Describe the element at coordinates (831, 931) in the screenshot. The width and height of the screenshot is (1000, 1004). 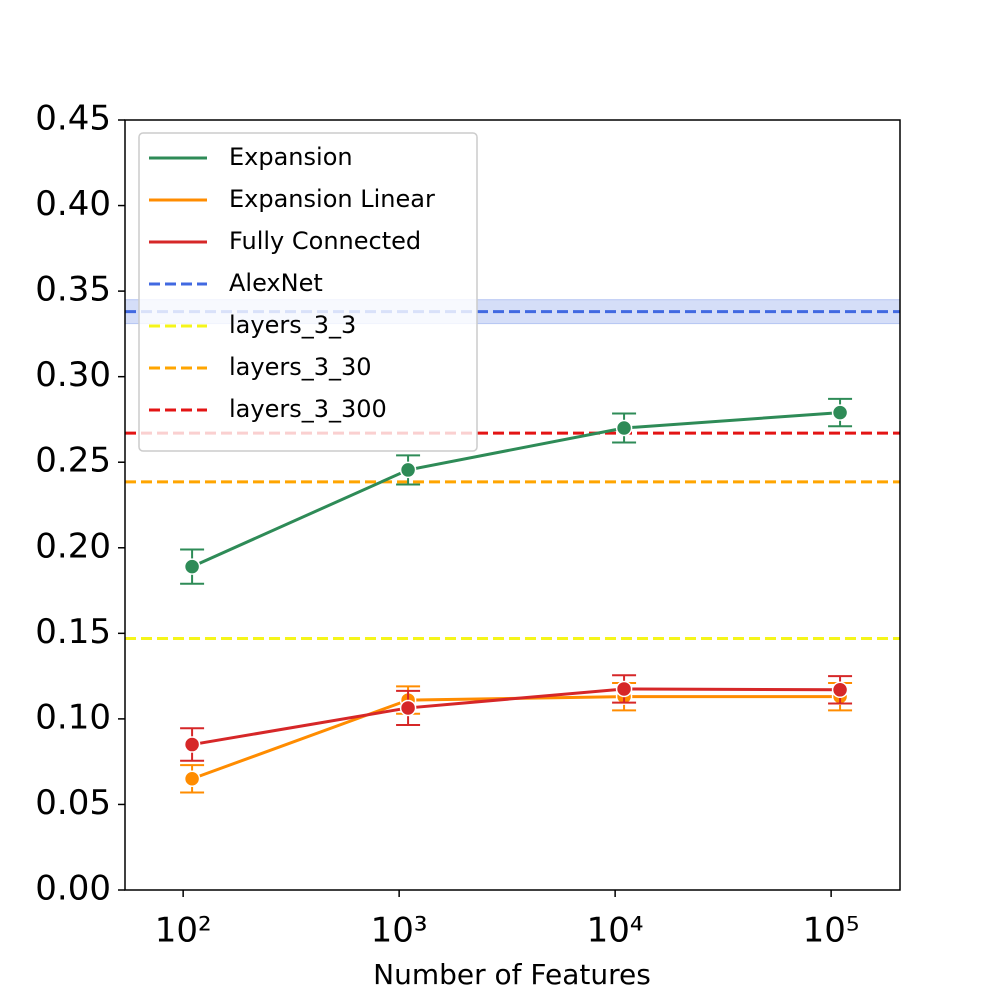
I see `x-tick-label: 10⁵` at that location.